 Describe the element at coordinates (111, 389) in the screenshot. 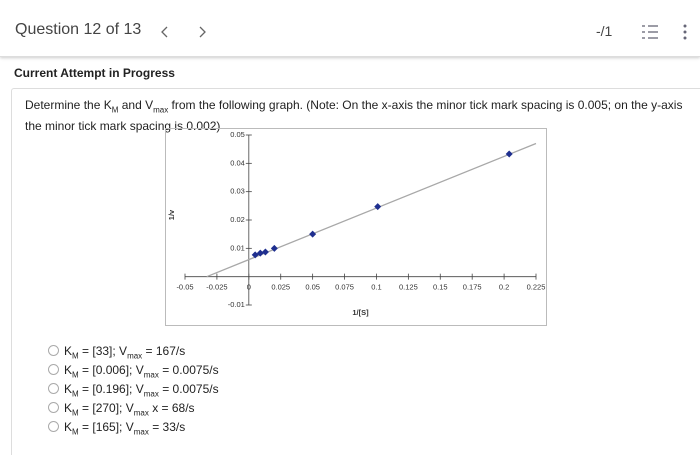

I see `text-part: = [0.196]; V` at that location.